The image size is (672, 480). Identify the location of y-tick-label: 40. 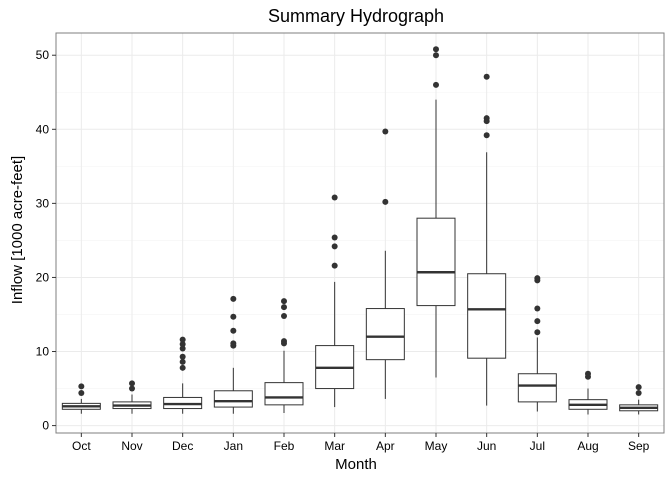
(43, 129).